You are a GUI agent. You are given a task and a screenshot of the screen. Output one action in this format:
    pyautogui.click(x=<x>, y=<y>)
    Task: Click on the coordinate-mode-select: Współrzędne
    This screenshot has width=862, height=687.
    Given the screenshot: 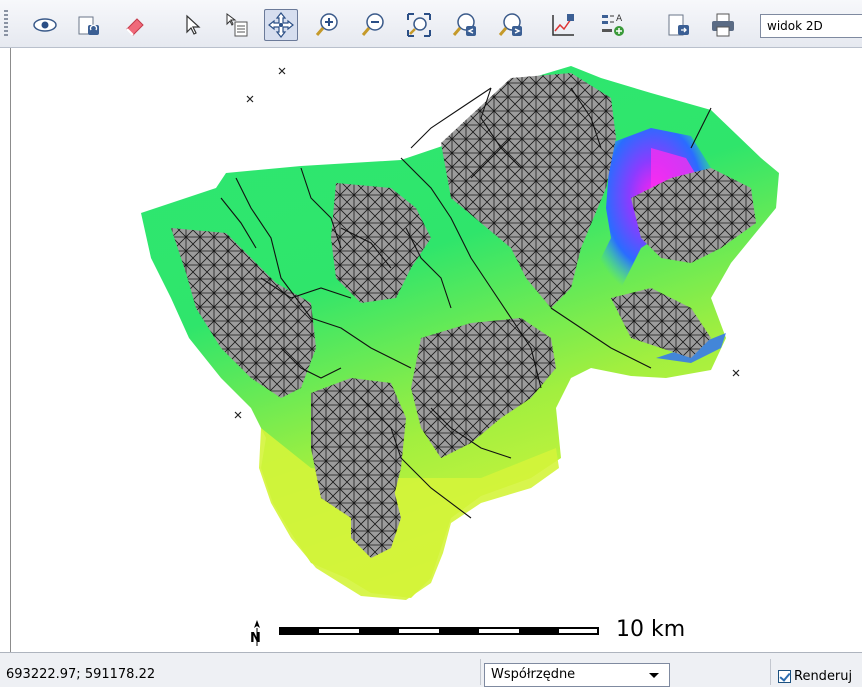 What is the action you would take?
    pyautogui.click(x=577, y=675)
    